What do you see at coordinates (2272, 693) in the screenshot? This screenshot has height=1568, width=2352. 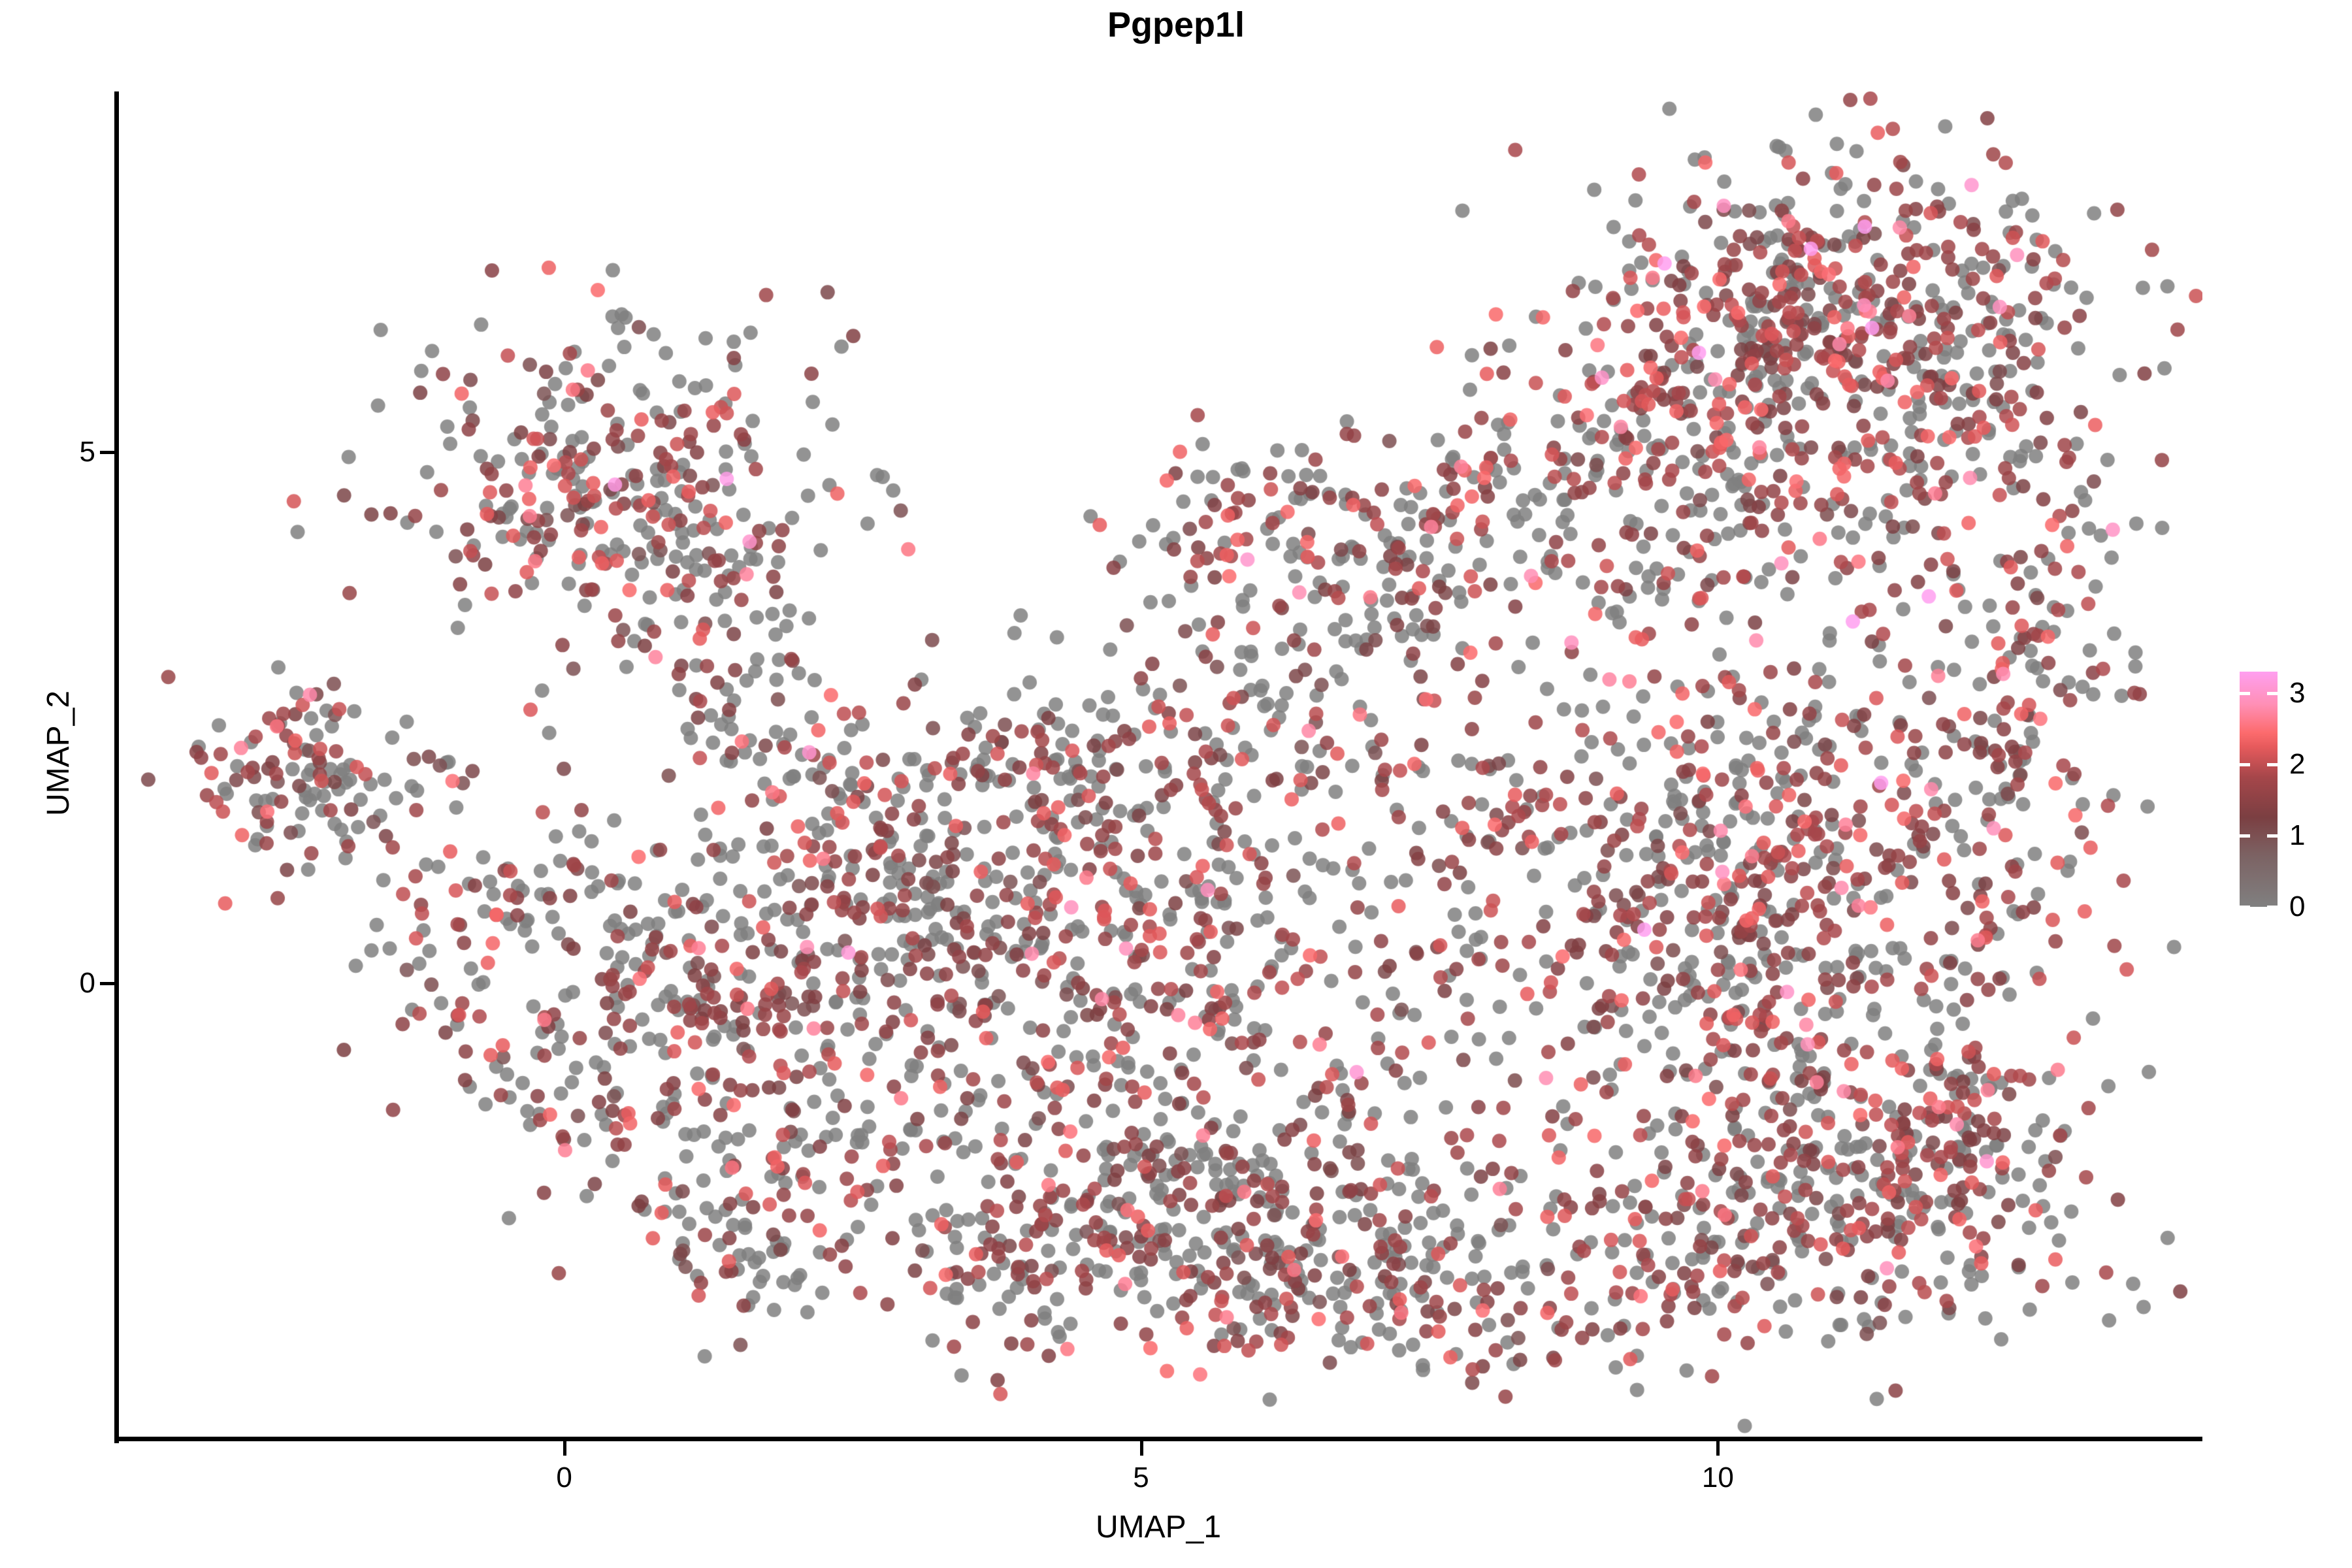 I see `colorbar-tick-3-right` at bounding box center [2272, 693].